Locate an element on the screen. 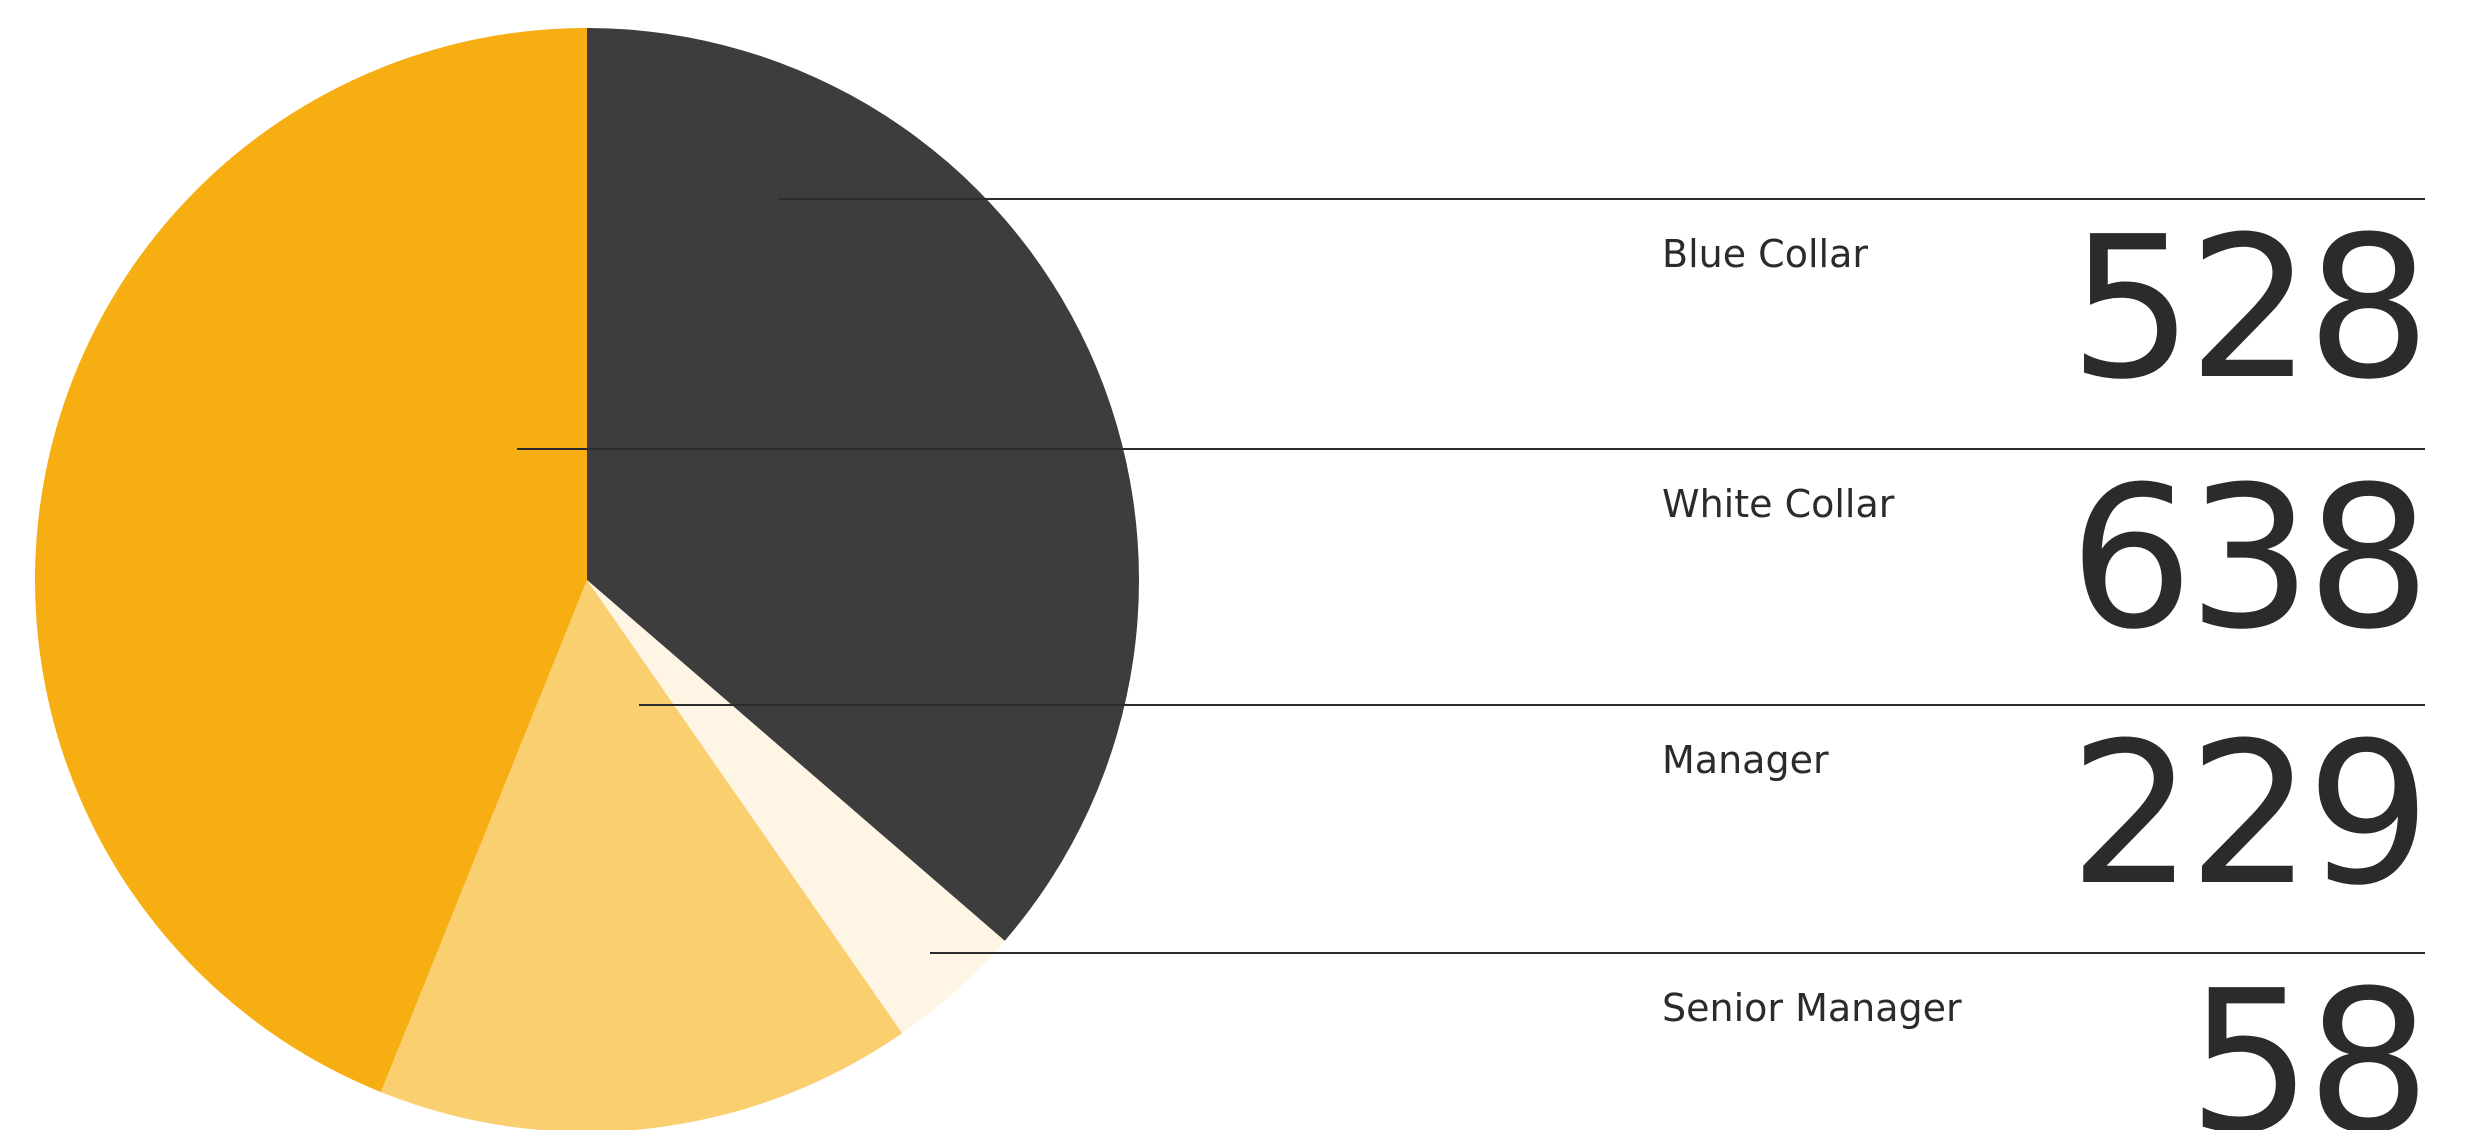 The height and width of the screenshot is (1130, 2473). category-label: Manager is located at coordinates (1745, 760).